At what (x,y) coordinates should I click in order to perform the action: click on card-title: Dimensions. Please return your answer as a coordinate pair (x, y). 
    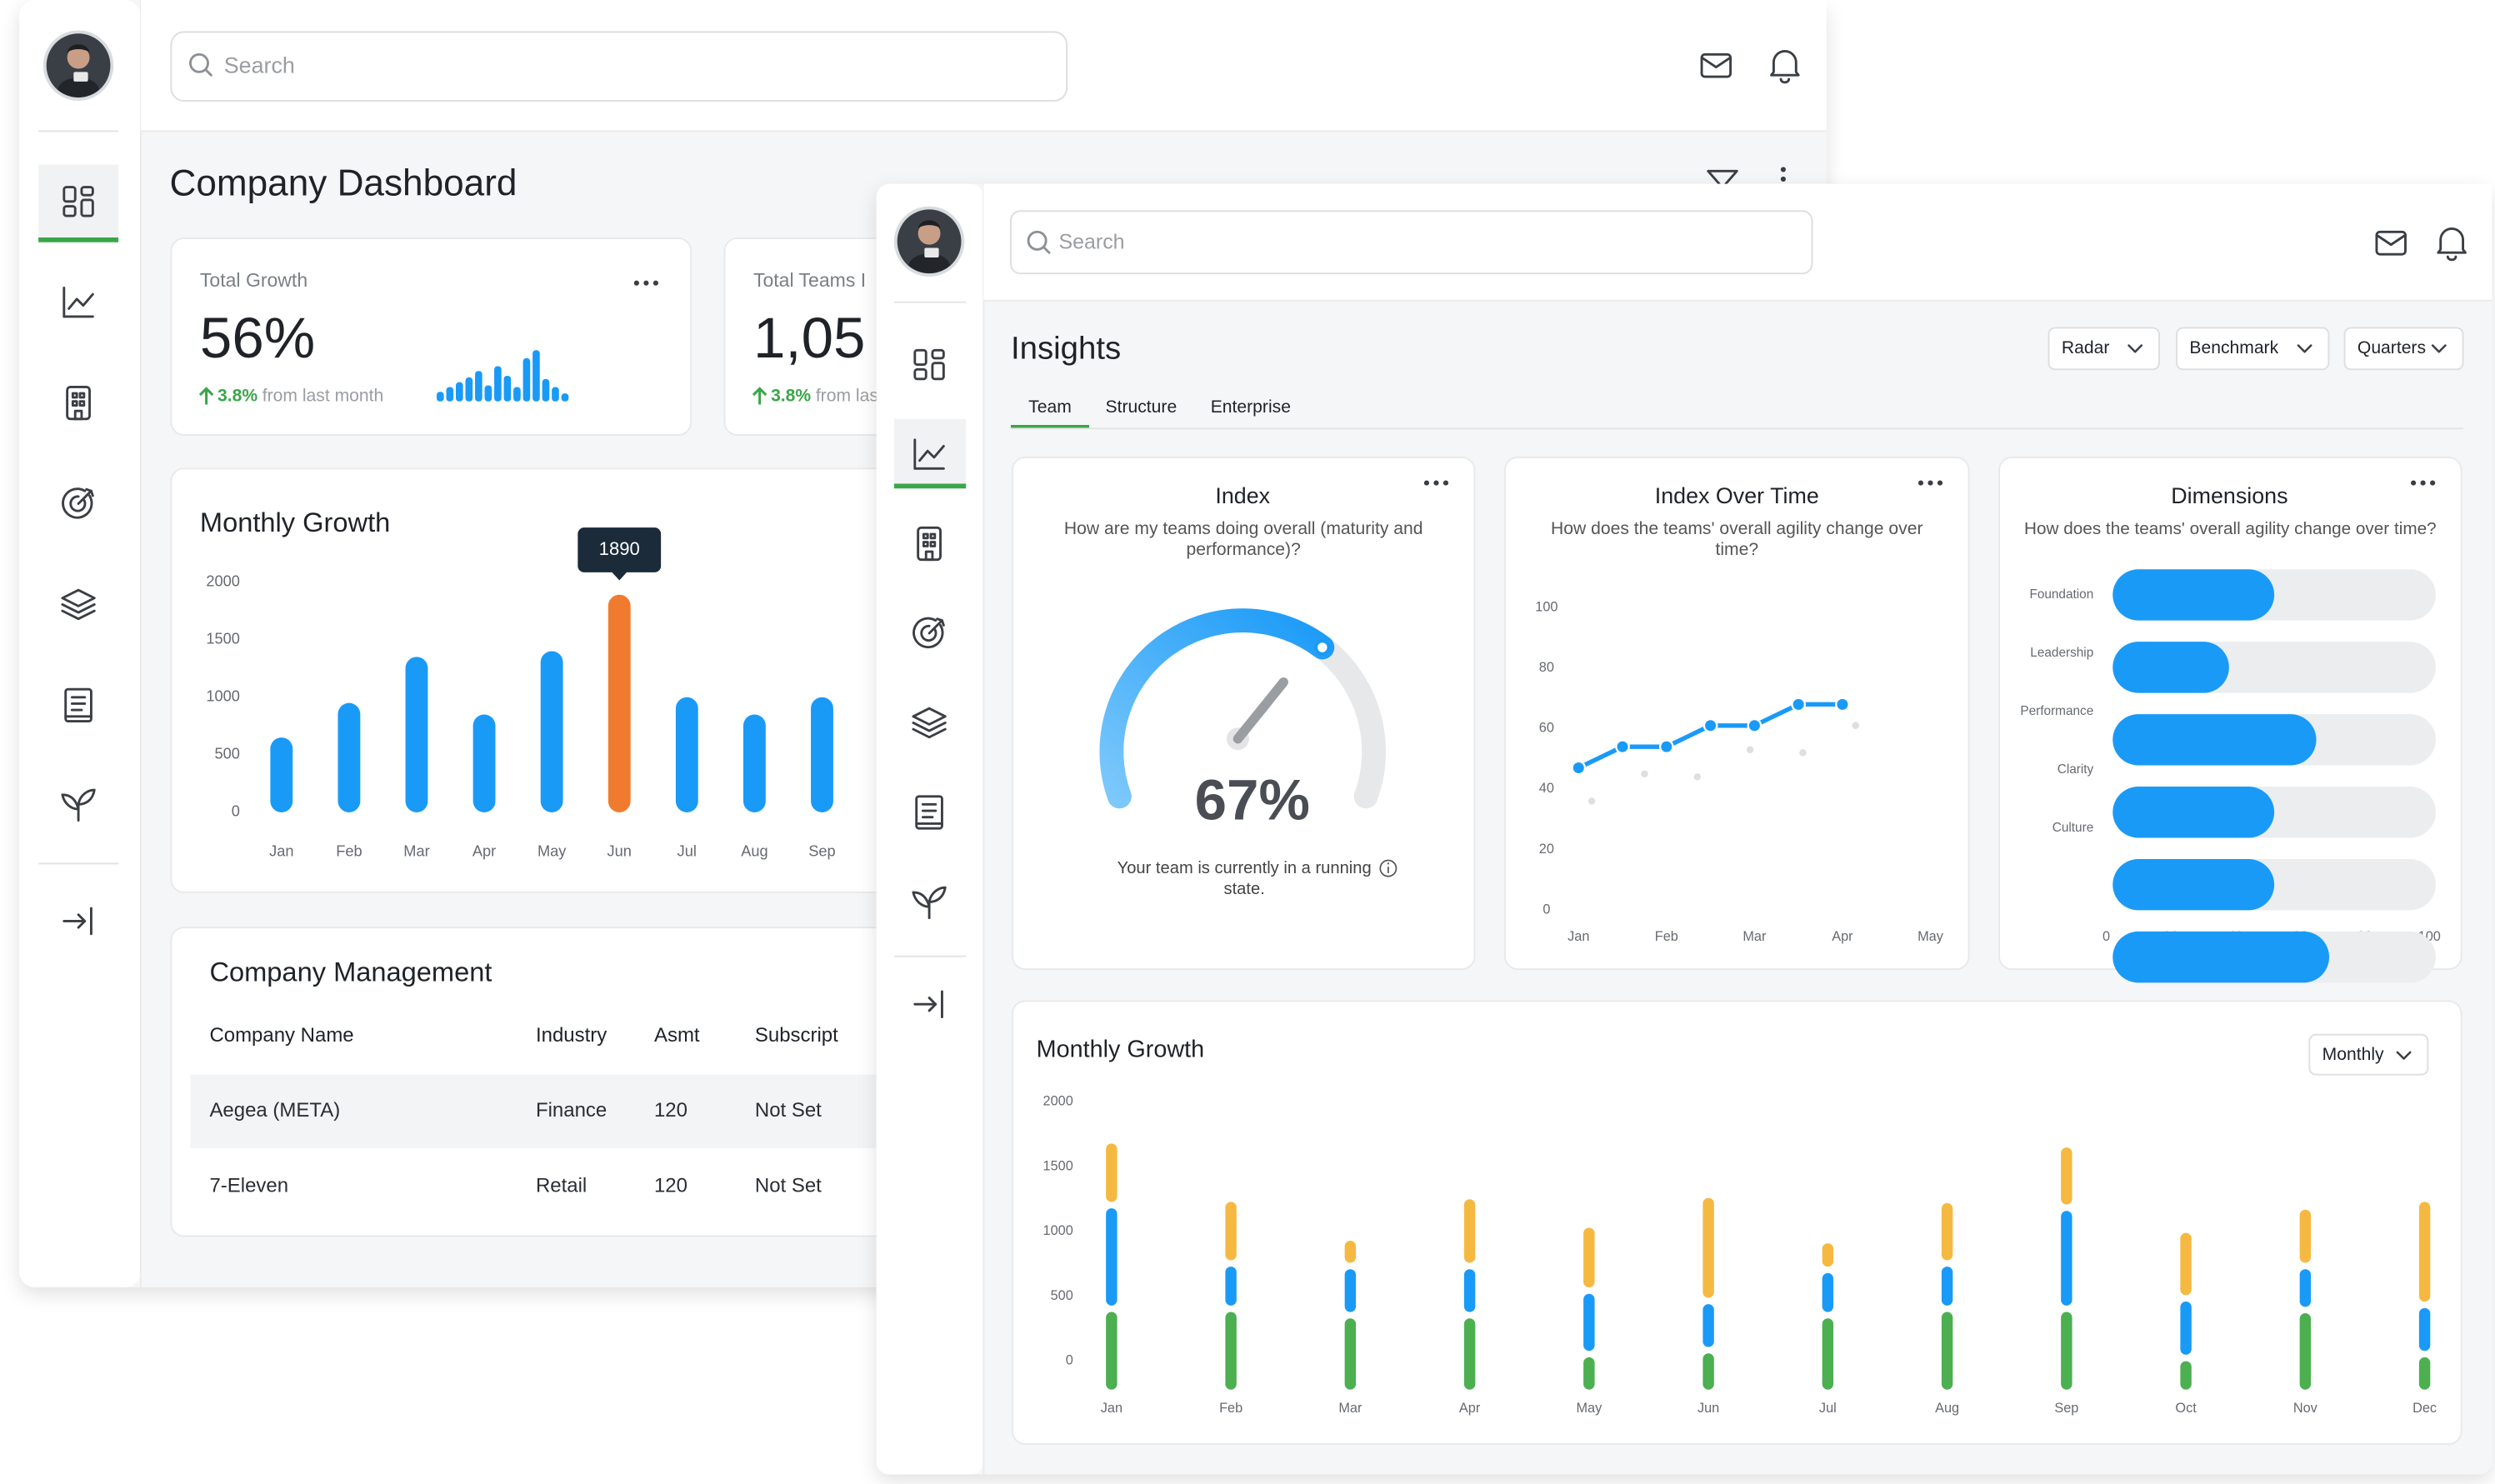
    Looking at the image, I should click on (2229, 495).